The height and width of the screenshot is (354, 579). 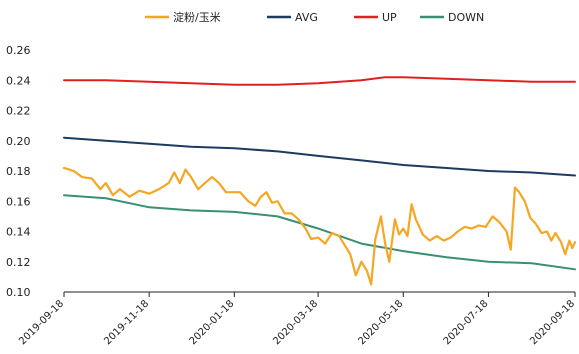 I want to click on x-tick-label: 2019-09-18, so click(x=41, y=322).